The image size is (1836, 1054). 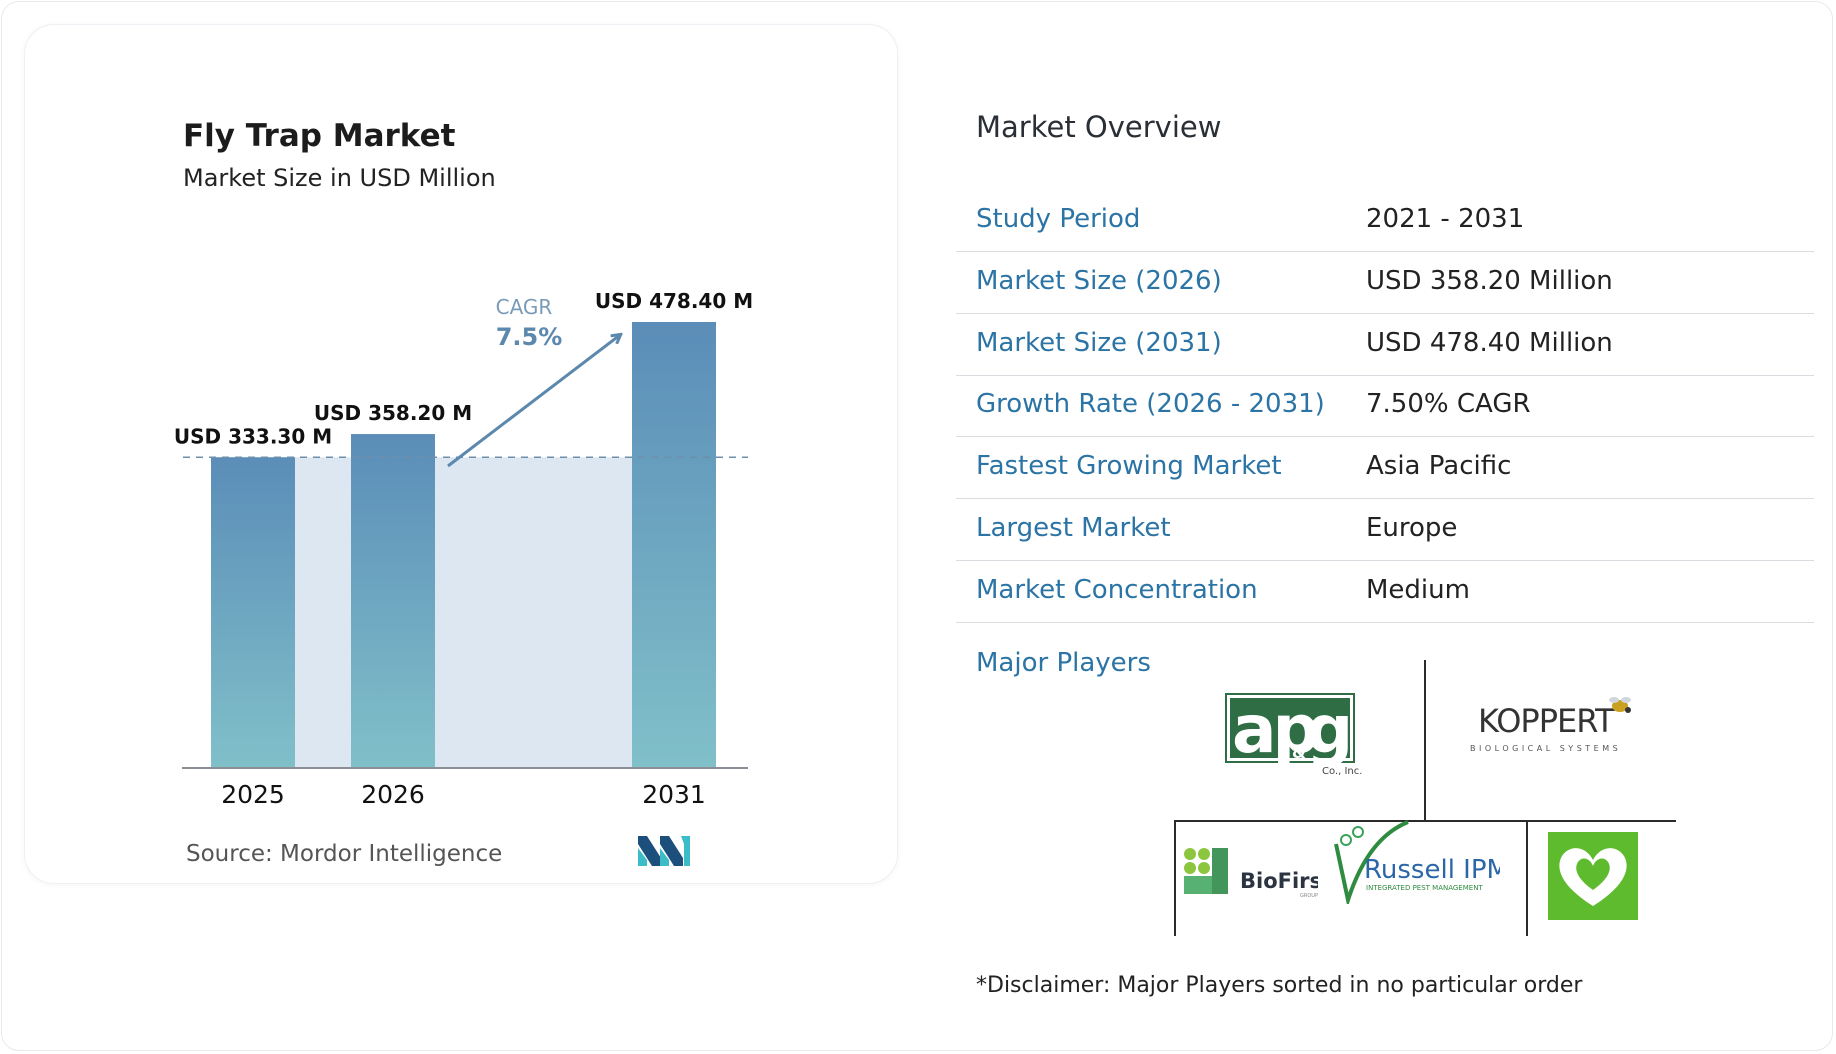 I want to click on cagr-arrow, so click(x=533, y=401).